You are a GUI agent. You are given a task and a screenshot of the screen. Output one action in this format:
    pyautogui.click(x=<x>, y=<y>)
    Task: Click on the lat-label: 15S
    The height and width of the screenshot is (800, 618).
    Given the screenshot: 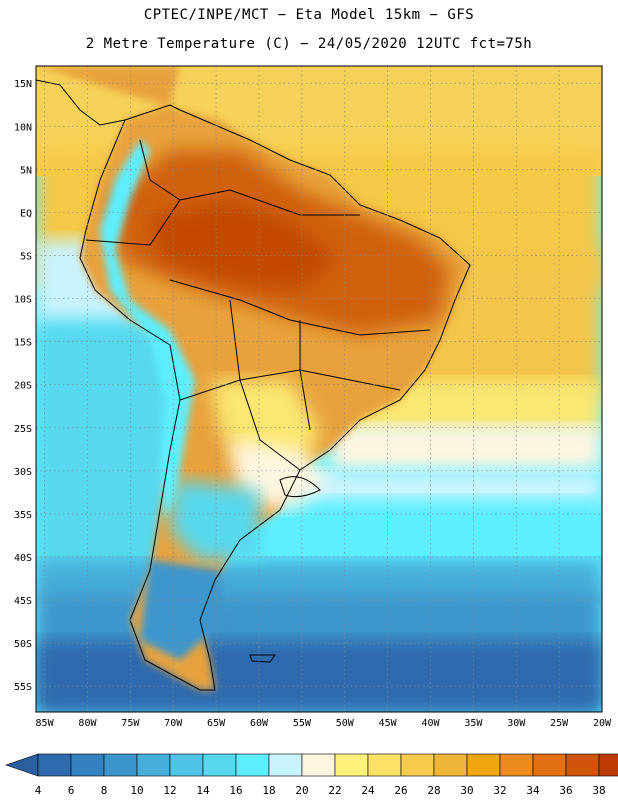 What is the action you would take?
    pyautogui.click(x=23, y=343)
    